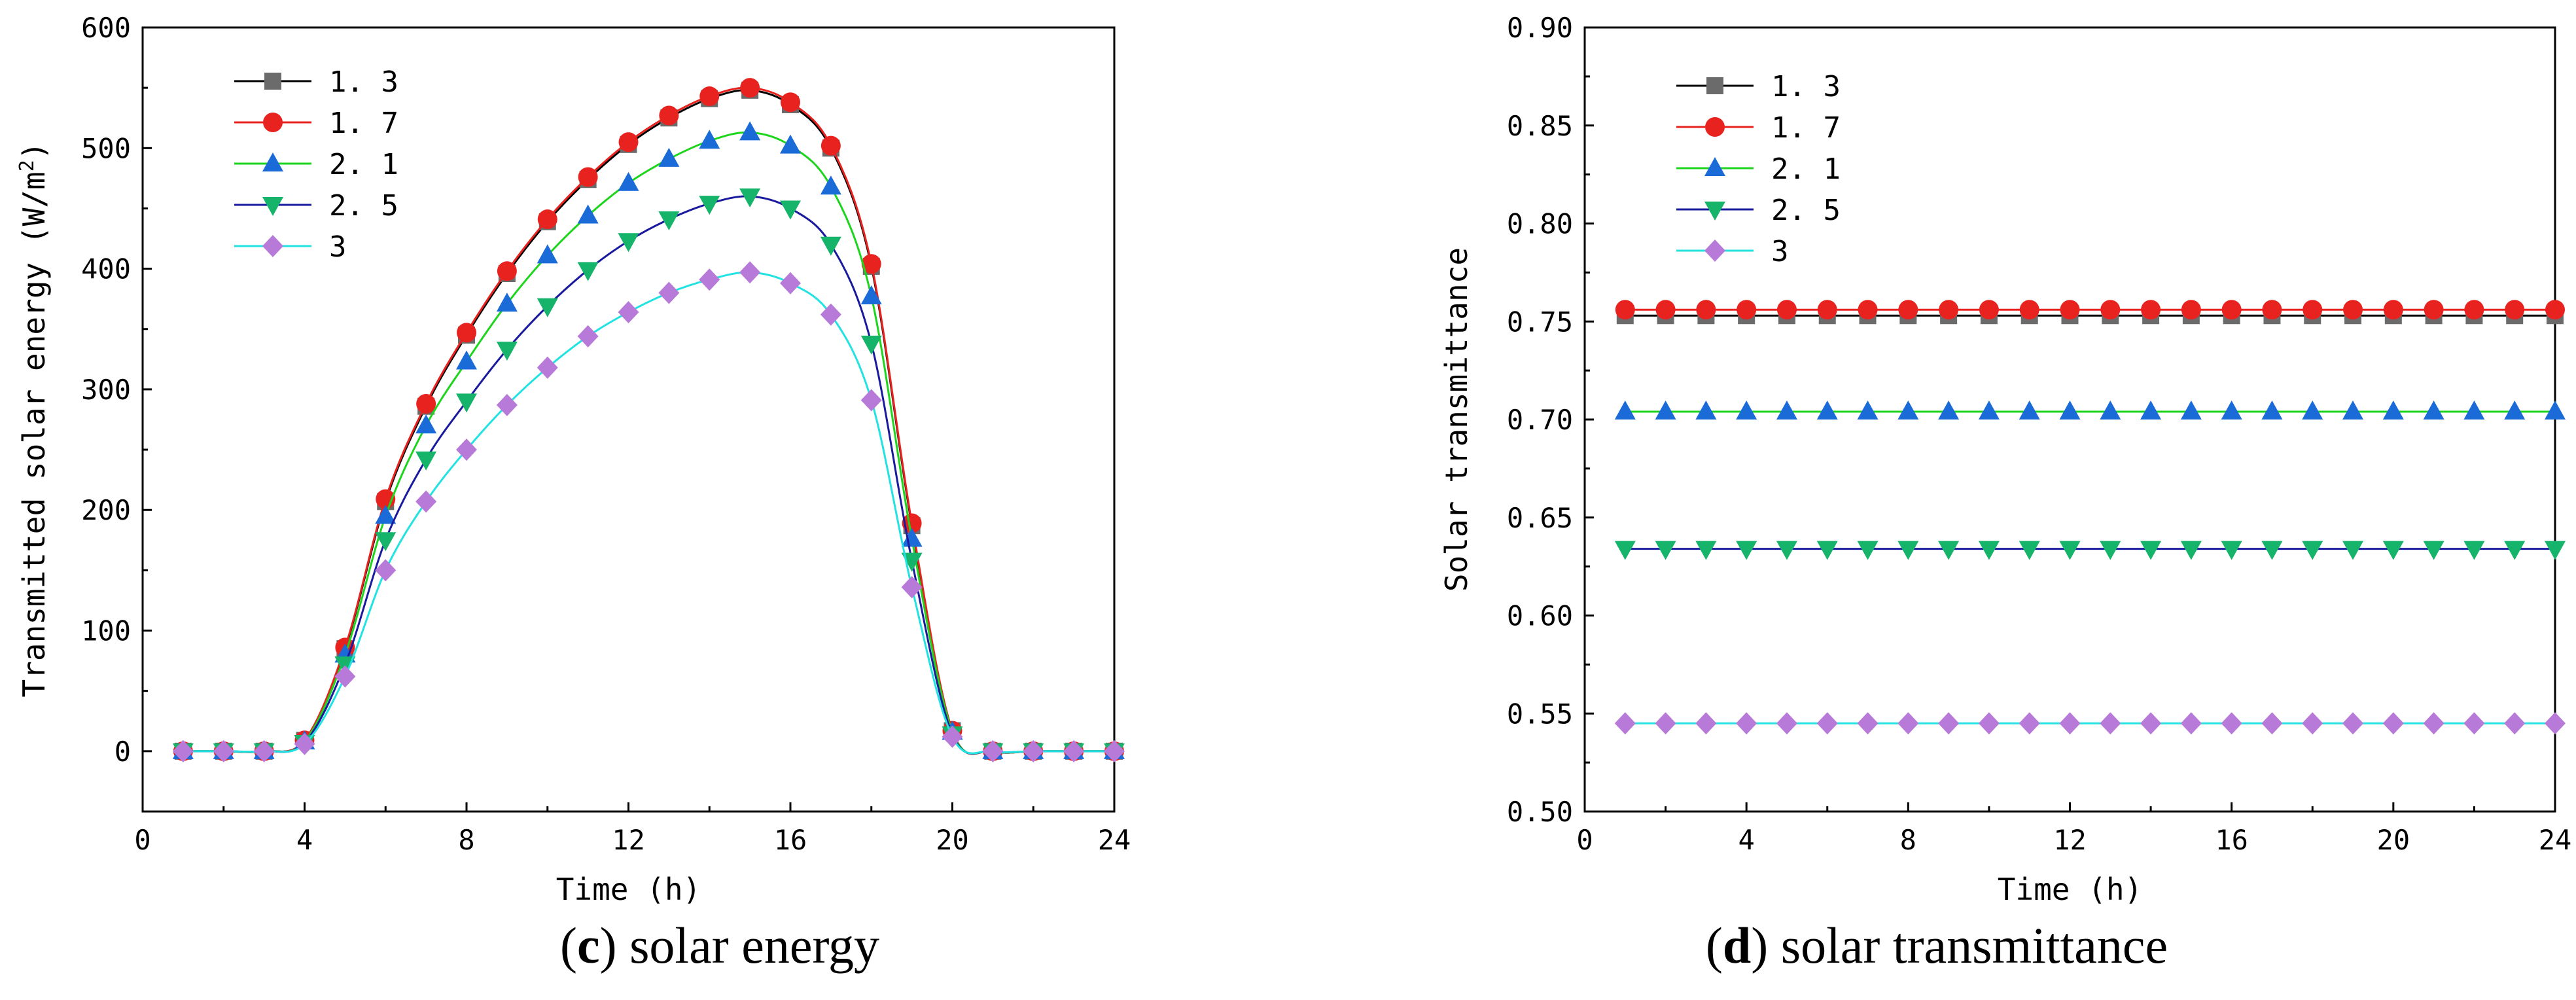 The width and height of the screenshot is (2576, 1000). I want to click on caption-d-letter: d, so click(1737, 945).